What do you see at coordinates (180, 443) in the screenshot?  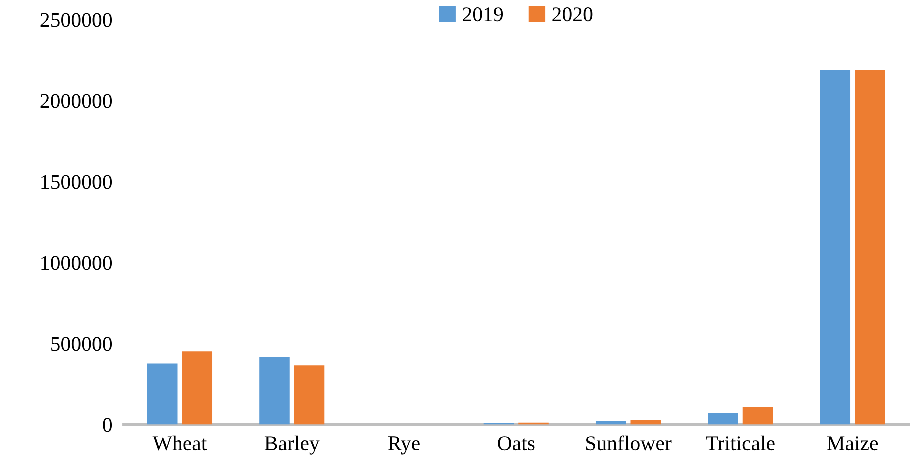 I see `x-tick-label: Wheat` at bounding box center [180, 443].